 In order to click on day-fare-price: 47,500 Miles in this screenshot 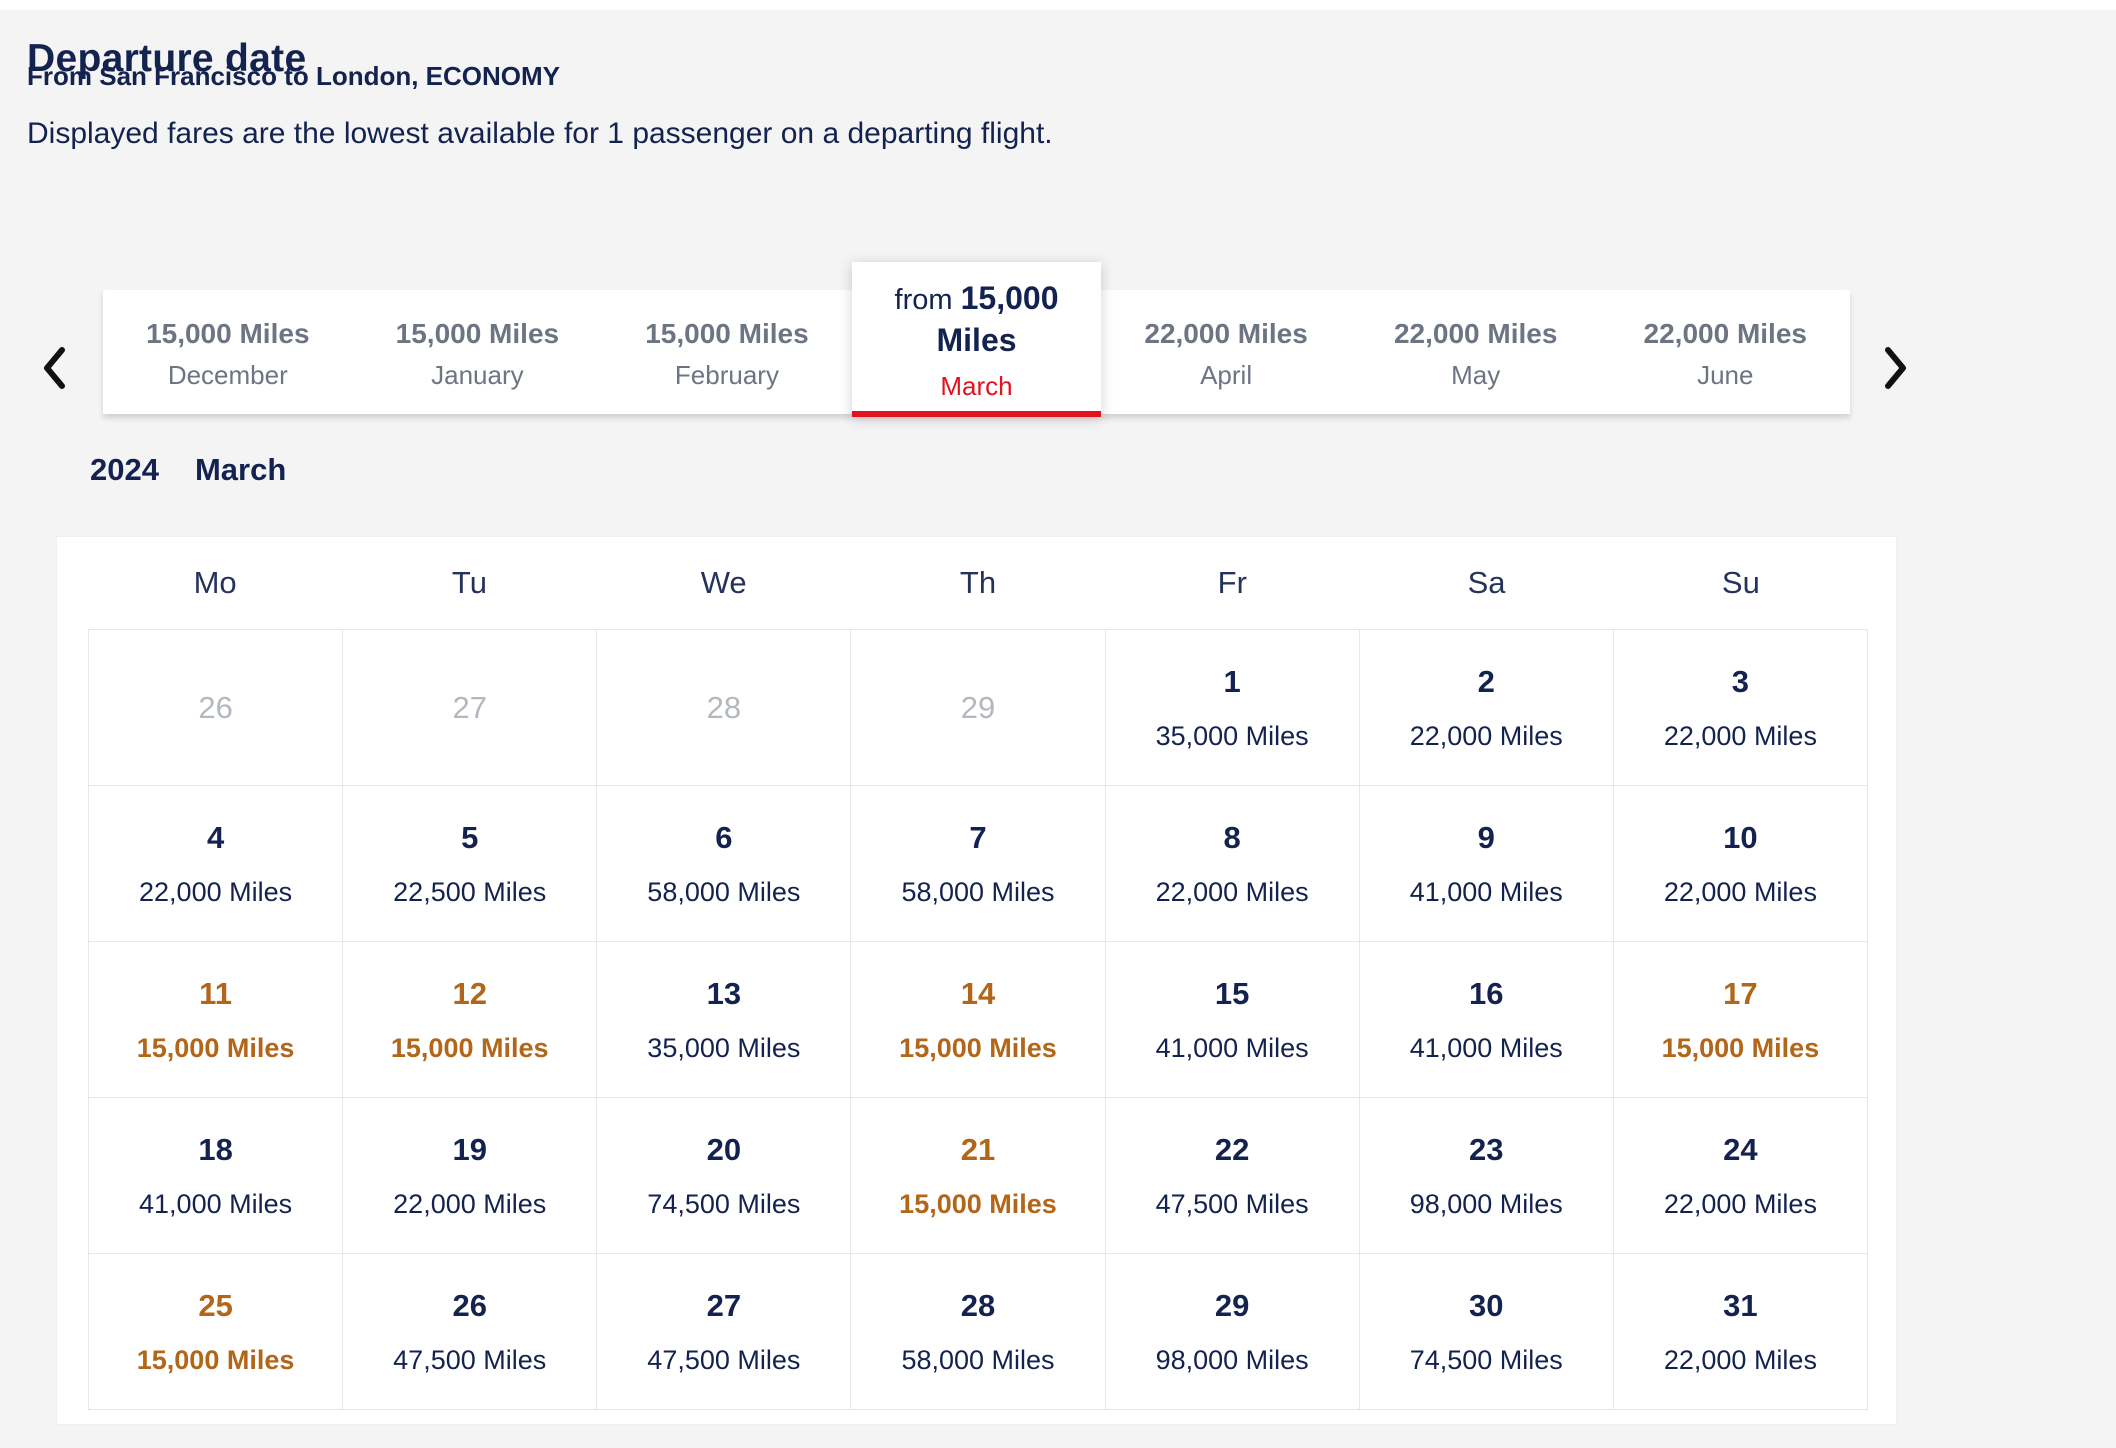, I will do `click(470, 1359)`.